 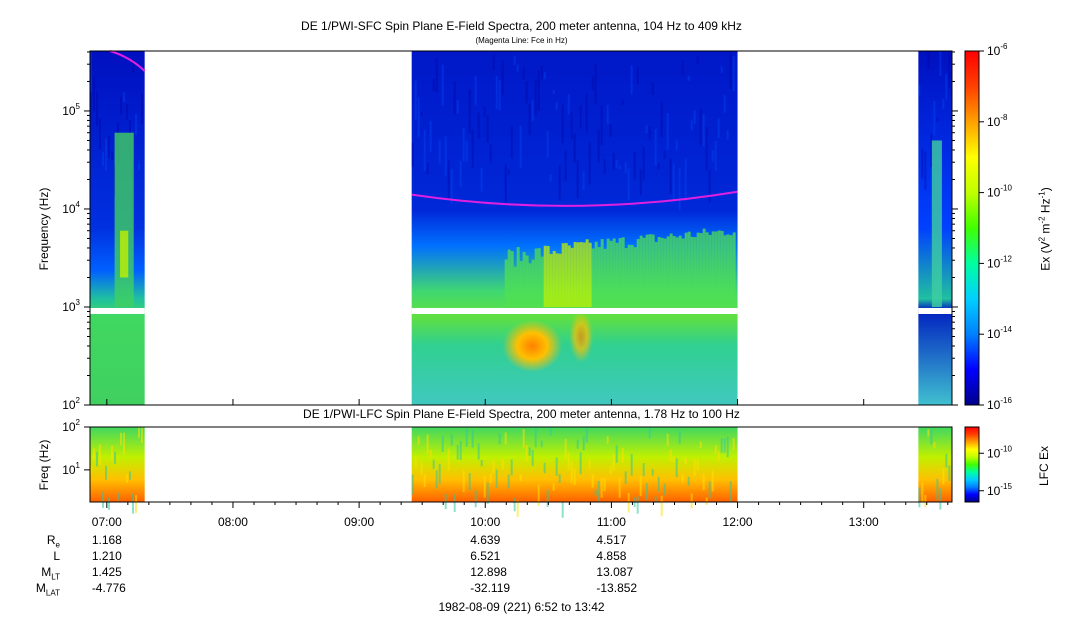 What do you see at coordinates (490, 588) in the screenshot?
I see `ephemeris-value: -32.119` at bounding box center [490, 588].